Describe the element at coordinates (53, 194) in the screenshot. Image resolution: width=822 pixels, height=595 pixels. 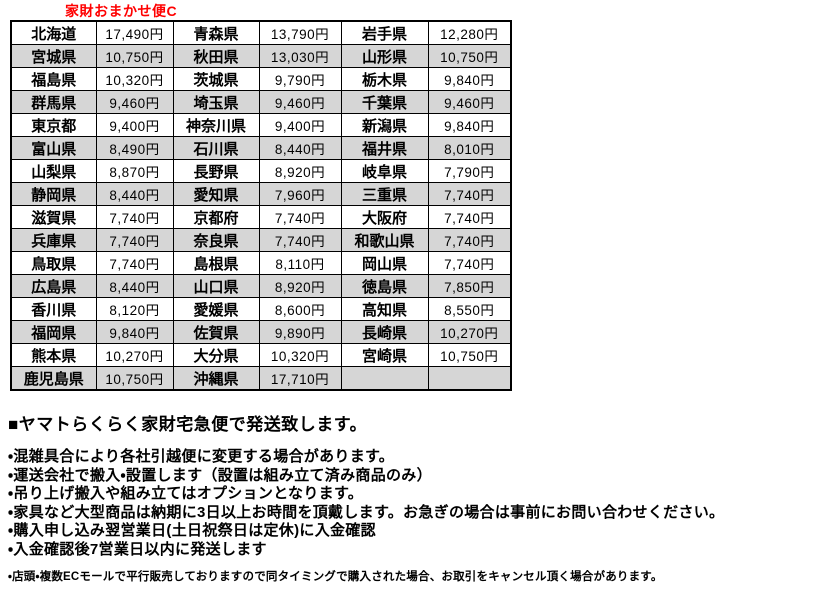
I see `prefecture-cell: 静岡県` at that location.